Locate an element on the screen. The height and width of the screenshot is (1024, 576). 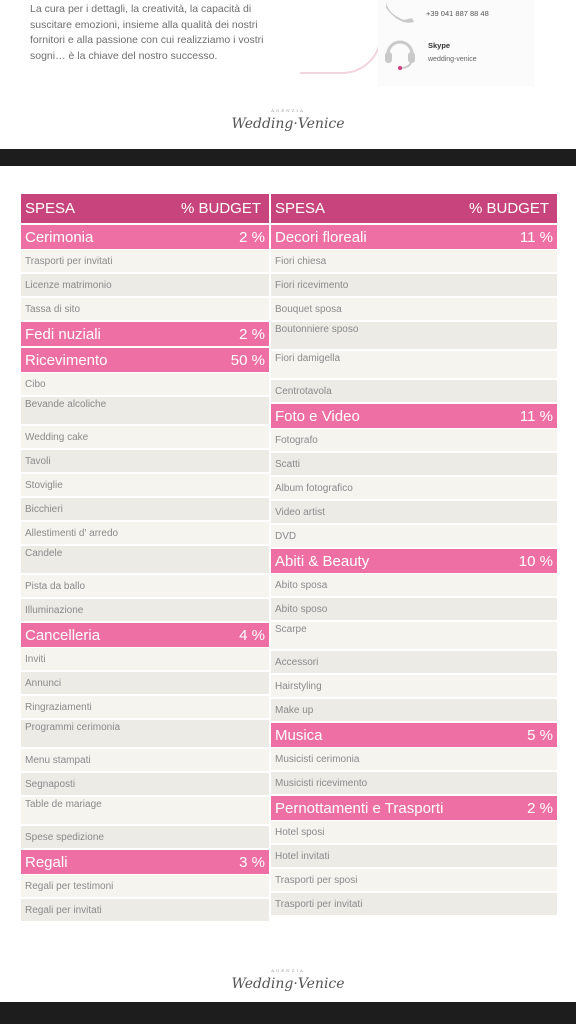
phone-row: +39 041 887 88 48 is located at coordinates (435, 13).